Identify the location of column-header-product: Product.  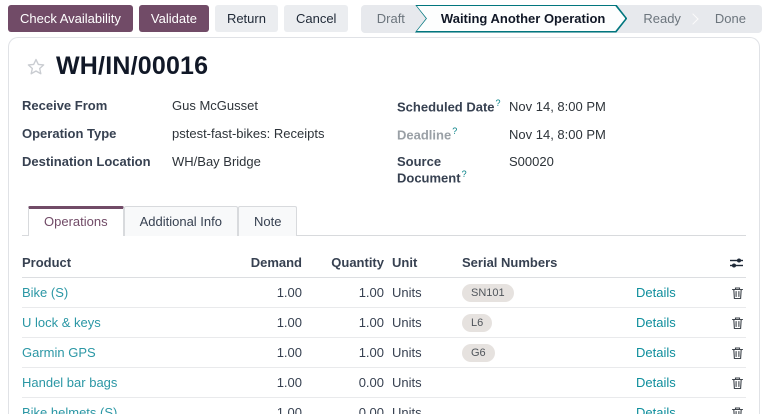
(47, 262).